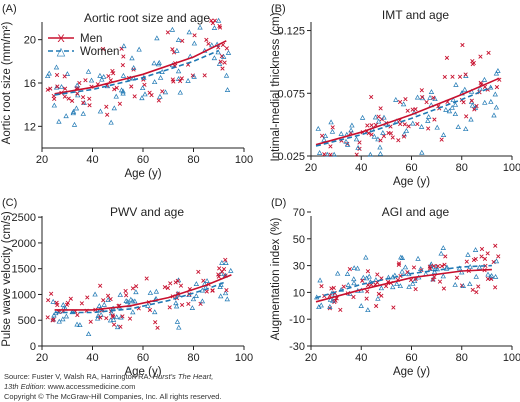  What do you see at coordinates (291, 94) in the screenshot?
I see `y-tick-label: 0.075` at bounding box center [291, 94].